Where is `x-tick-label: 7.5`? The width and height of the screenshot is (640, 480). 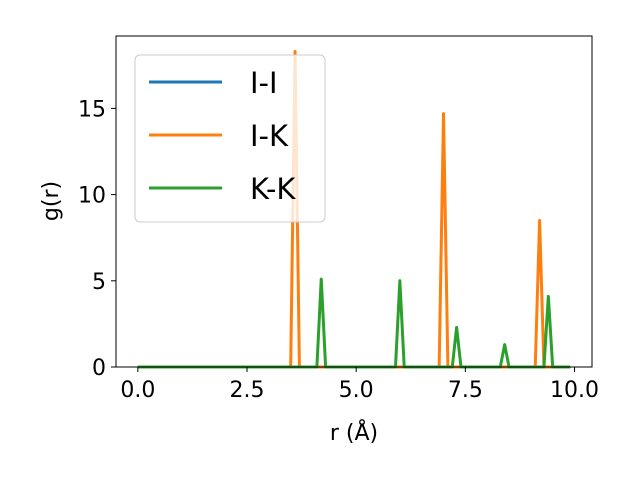
x-tick-label: 7.5 is located at coordinates (465, 390).